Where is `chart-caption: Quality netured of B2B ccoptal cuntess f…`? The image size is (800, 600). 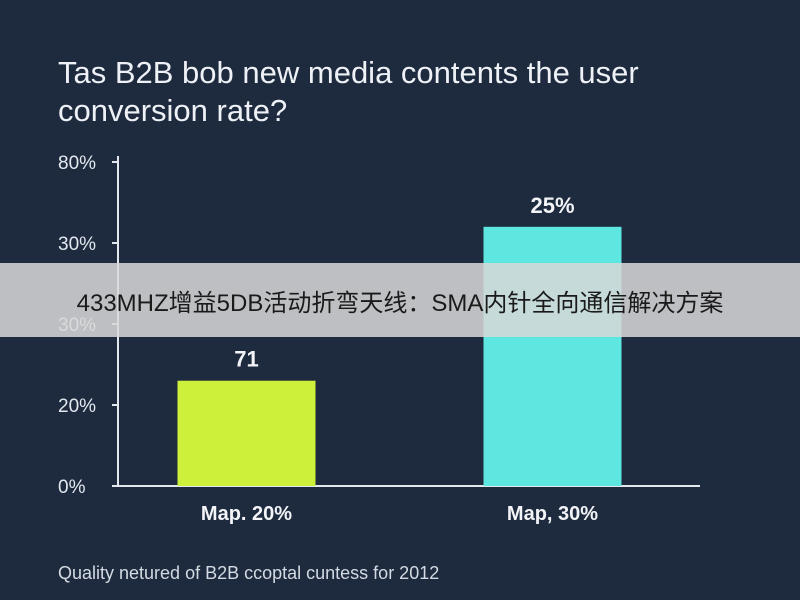
chart-caption: Quality netured of B2B ccoptal cuntess f… is located at coordinates (249, 573).